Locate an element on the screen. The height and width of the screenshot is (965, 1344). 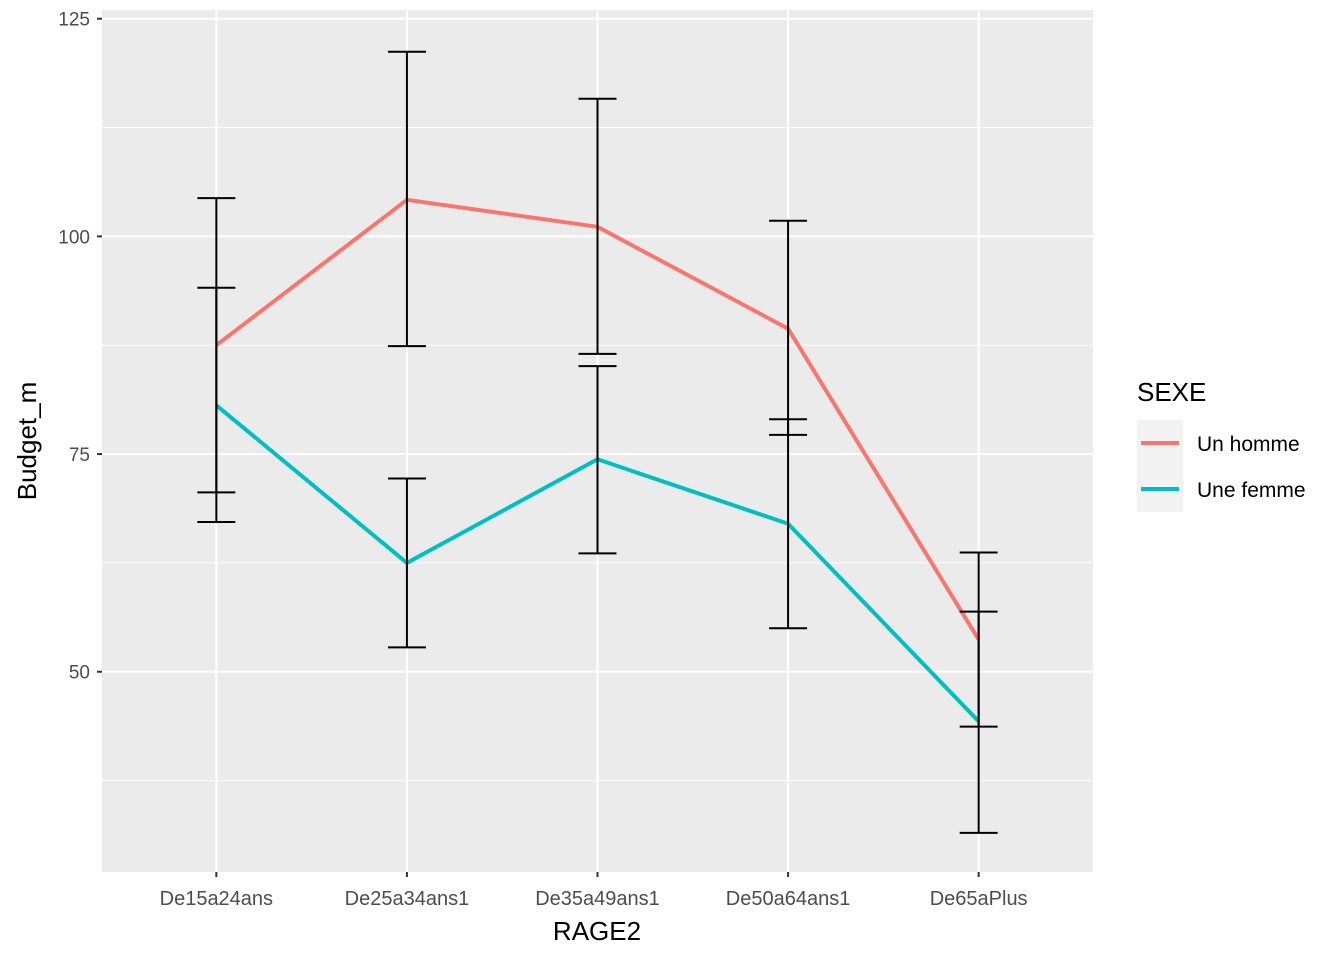
x-axis-title: RAGE2 is located at coordinates (597, 931).